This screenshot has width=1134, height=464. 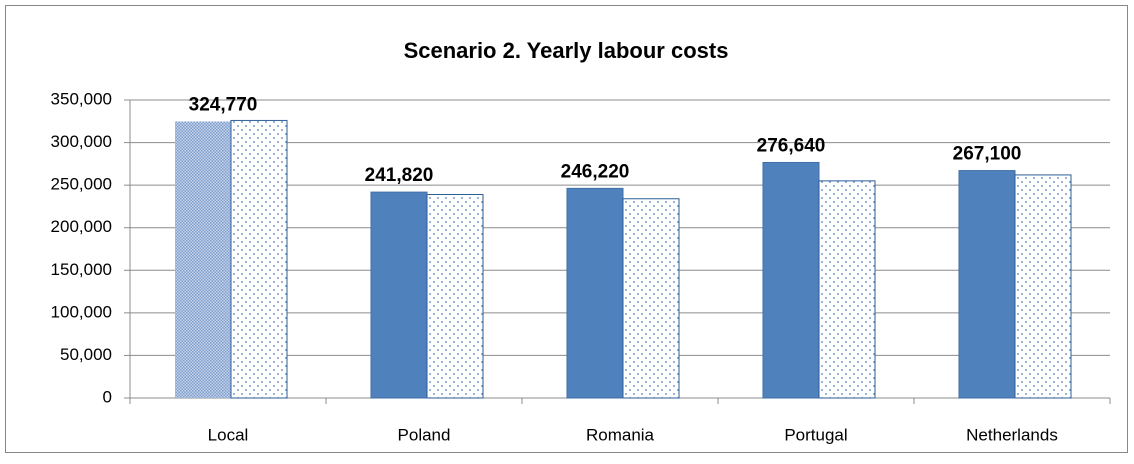 What do you see at coordinates (81, 184) in the screenshot?
I see `y-tick-label: 250,000` at bounding box center [81, 184].